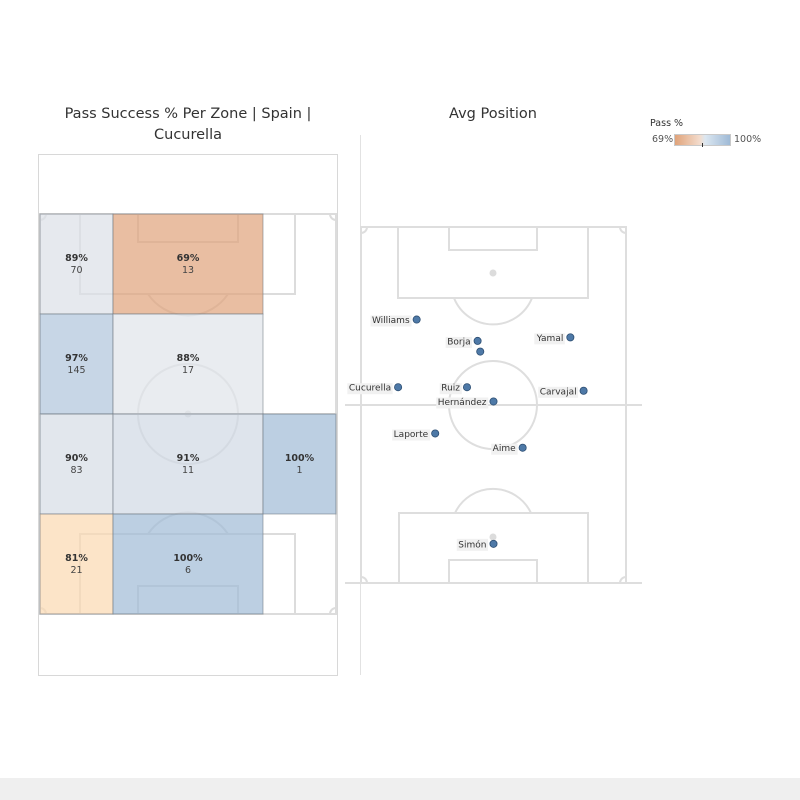 This screenshot has height=800, width=800. What do you see at coordinates (76, 558) in the screenshot?
I see `cell-pct-label: 81%` at bounding box center [76, 558].